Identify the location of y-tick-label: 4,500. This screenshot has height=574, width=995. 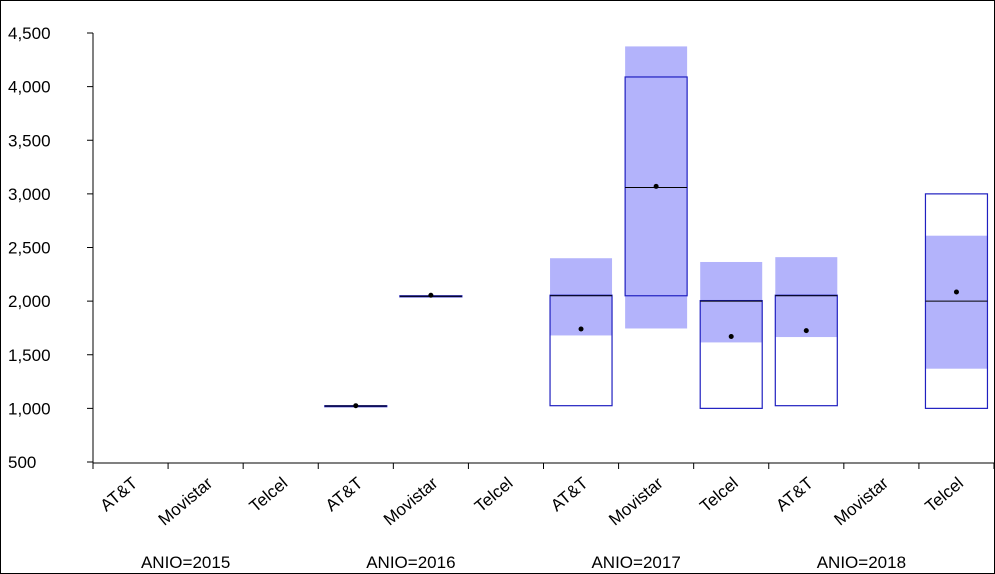
(29, 33).